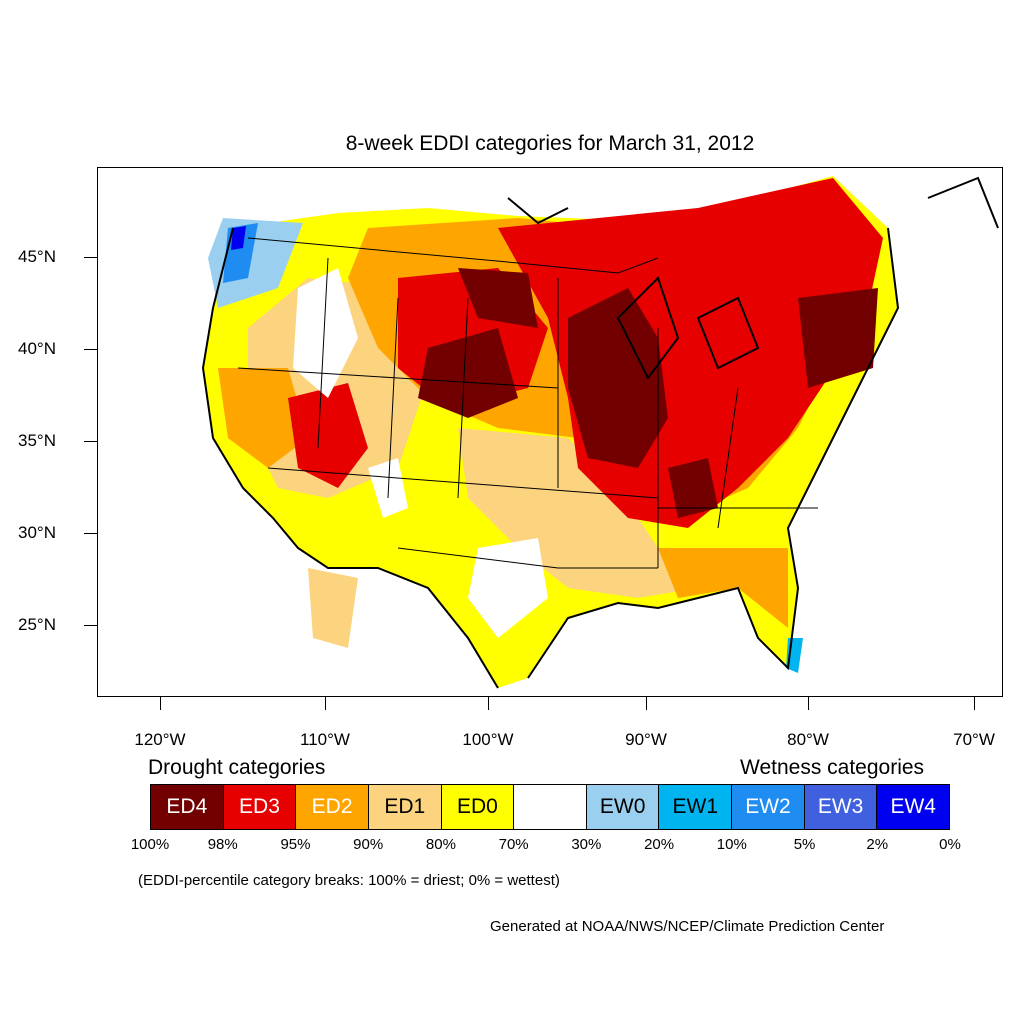 This screenshot has height=1024, width=1024. What do you see at coordinates (646, 739) in the screenshot?
I see `lon-label-90: 90°W` at bounding box center [646, 739].